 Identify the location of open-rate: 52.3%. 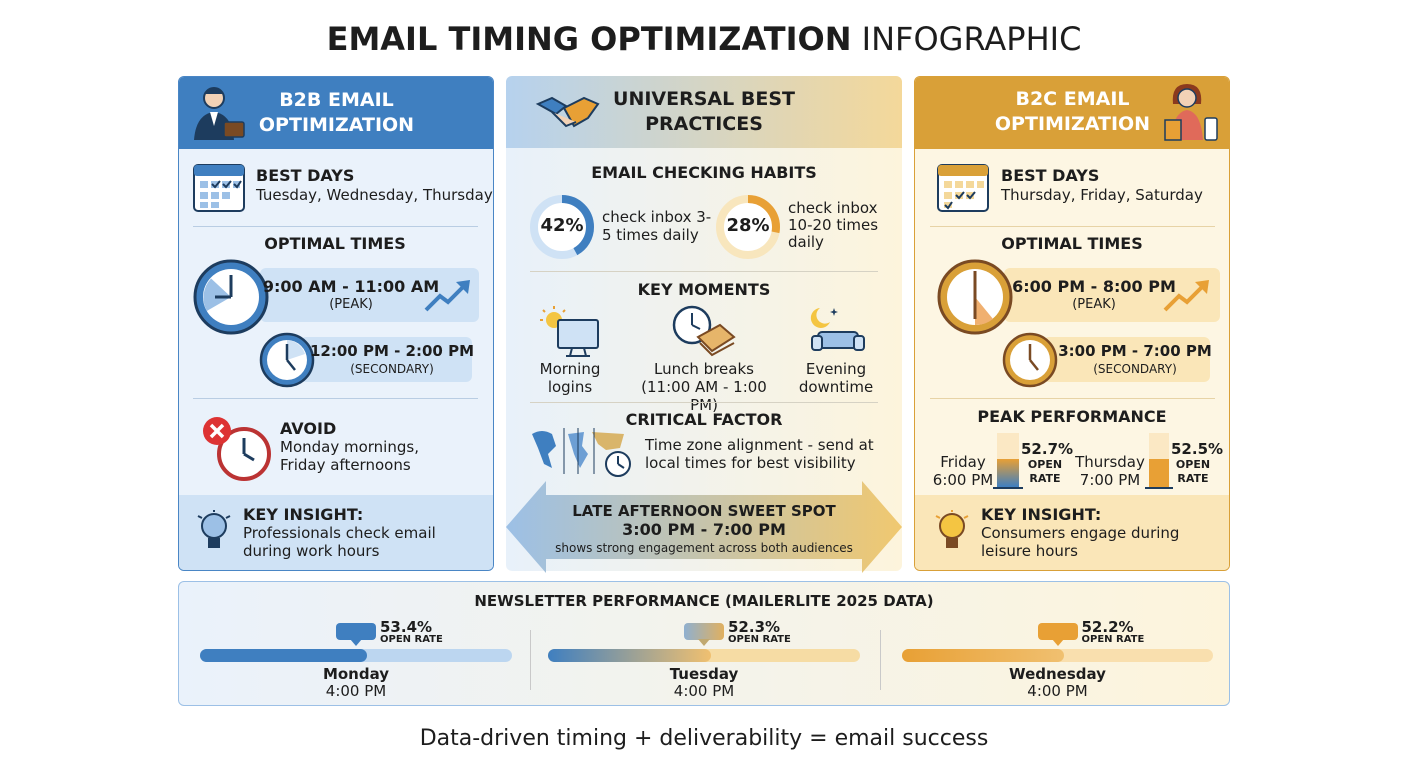
(754, 627).